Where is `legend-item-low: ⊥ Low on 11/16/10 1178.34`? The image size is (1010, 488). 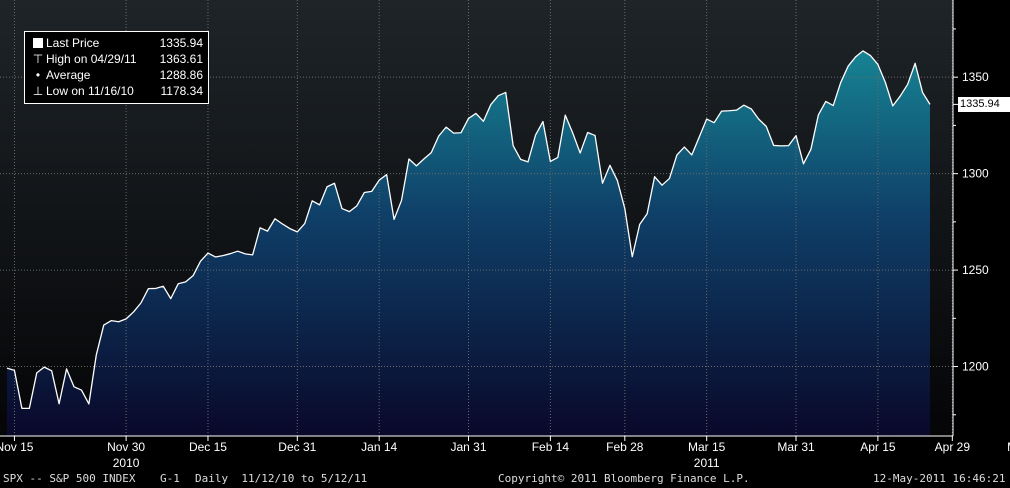
legend-item-low: ⊥ Low on 11/16/10 1178.34 is located at coordinates (119, 91).